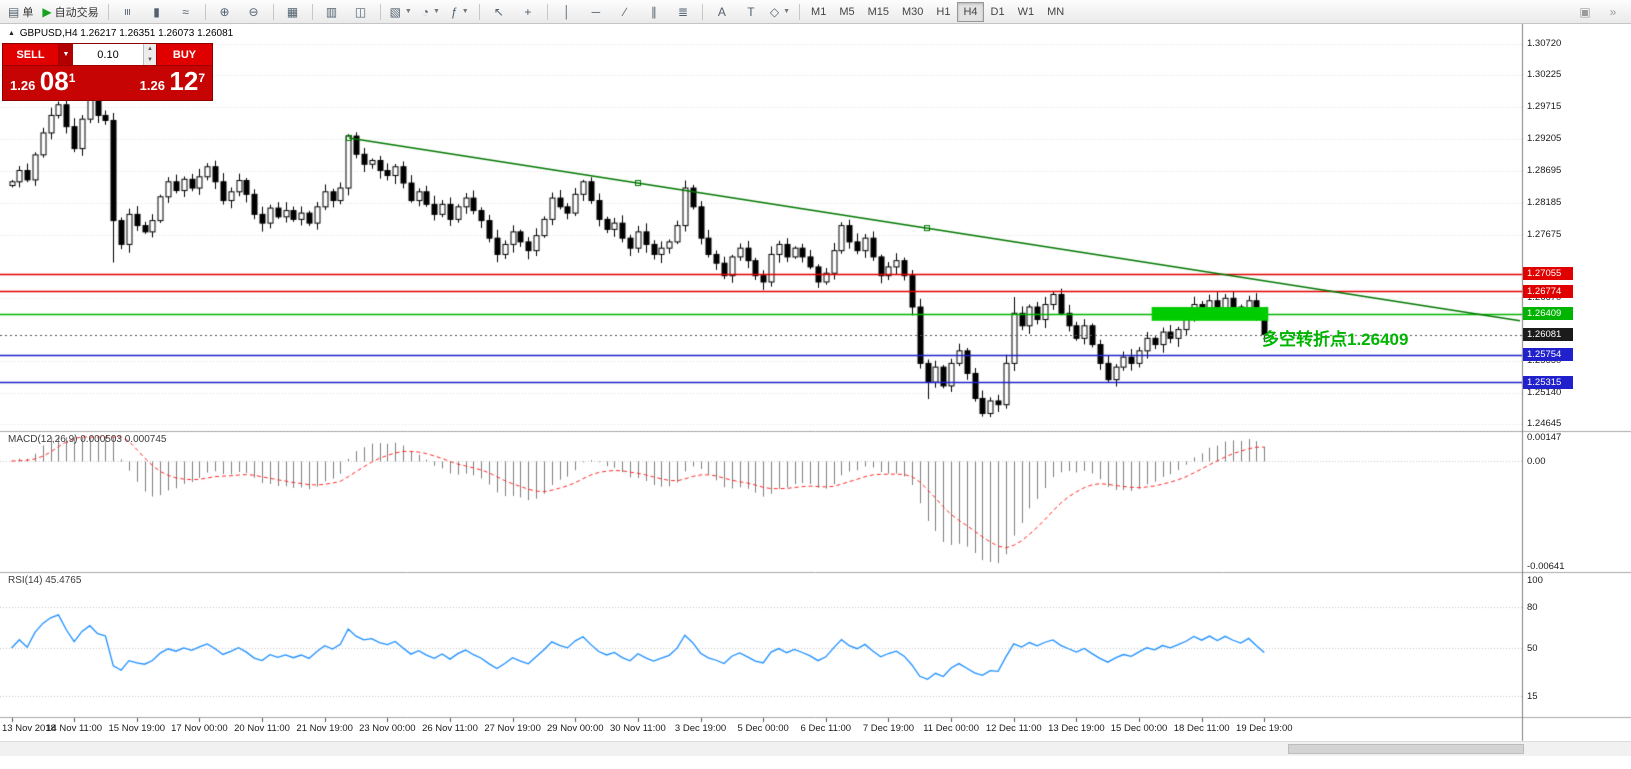 The height and width of the screenshot is (769, 1631). Describe the element at coordinates (225, 12) in the screenshot. I see `zoom-in-button: ⊕` at that location.